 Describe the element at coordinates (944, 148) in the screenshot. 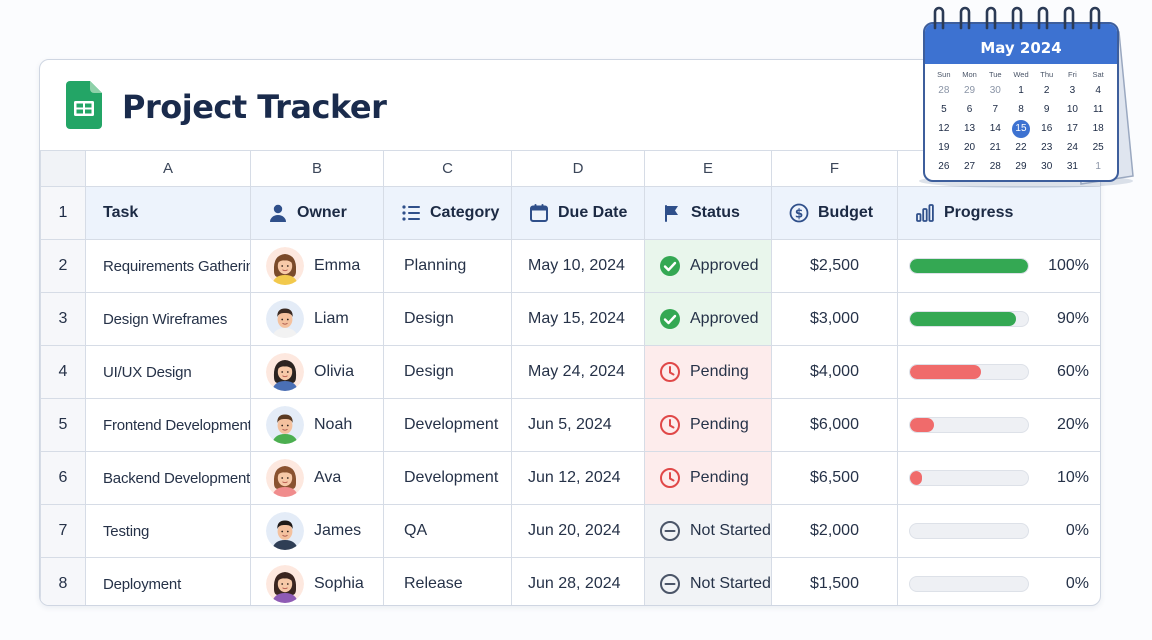

I see `calendar-day: 19` at that location.